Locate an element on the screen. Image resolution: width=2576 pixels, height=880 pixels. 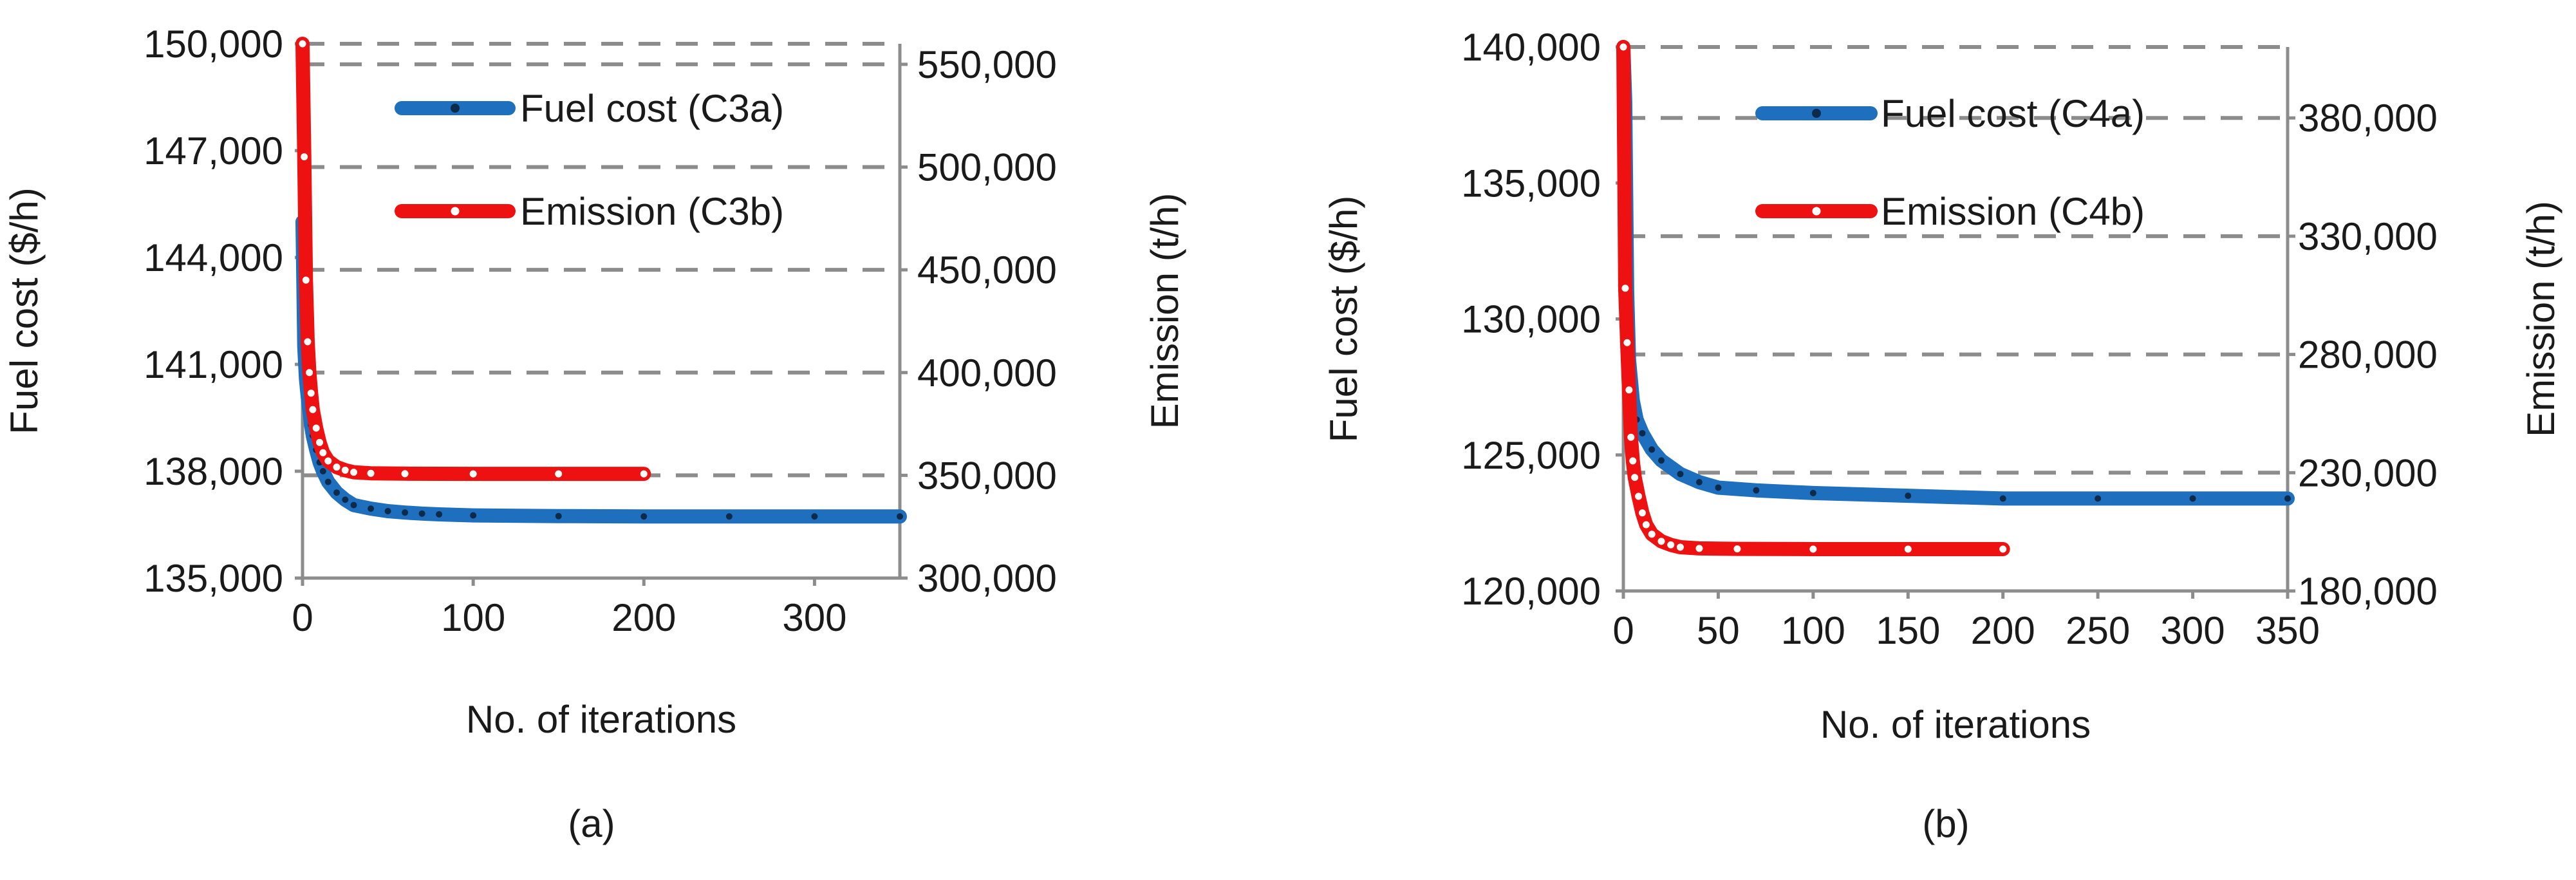
y-right-tick-label: 280,000 is located at coordinates (2368, 355).